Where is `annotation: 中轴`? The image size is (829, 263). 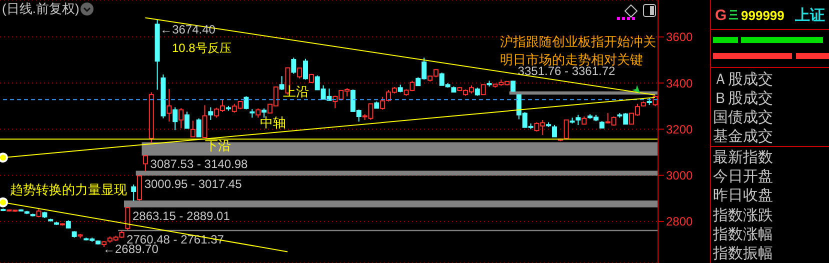
annotation: 中轴 is located at coordinates (273, 122).